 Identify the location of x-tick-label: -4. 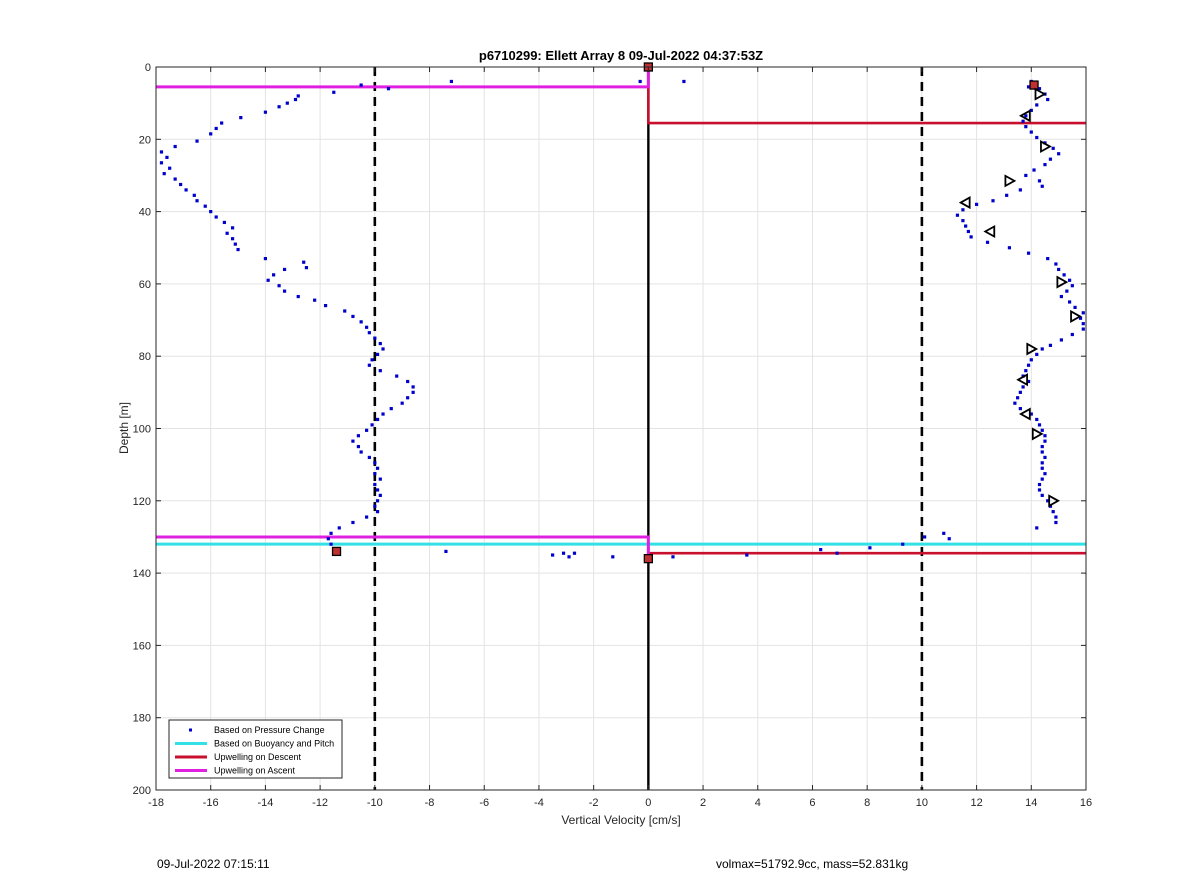
(539, 803).